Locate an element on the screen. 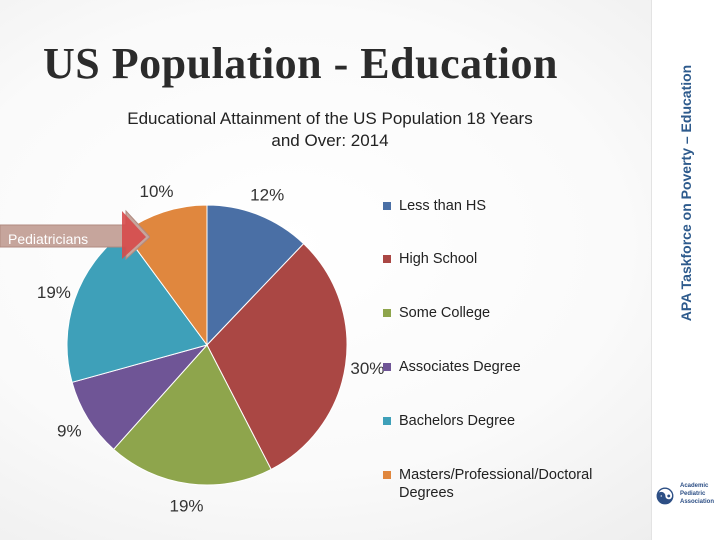 Image resolution: width=720 pixels, height=540 pixels. legend-item-associates-degree: Associates Degree is located at coordinates (452, 367).